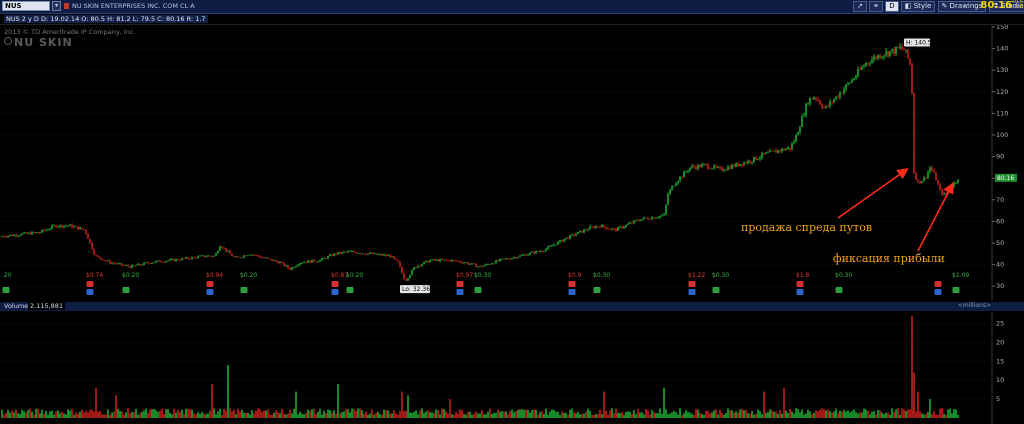 This screenshot has height=424, width=1024. I want to click on flask-icon: ⚗, so click(995, 6).